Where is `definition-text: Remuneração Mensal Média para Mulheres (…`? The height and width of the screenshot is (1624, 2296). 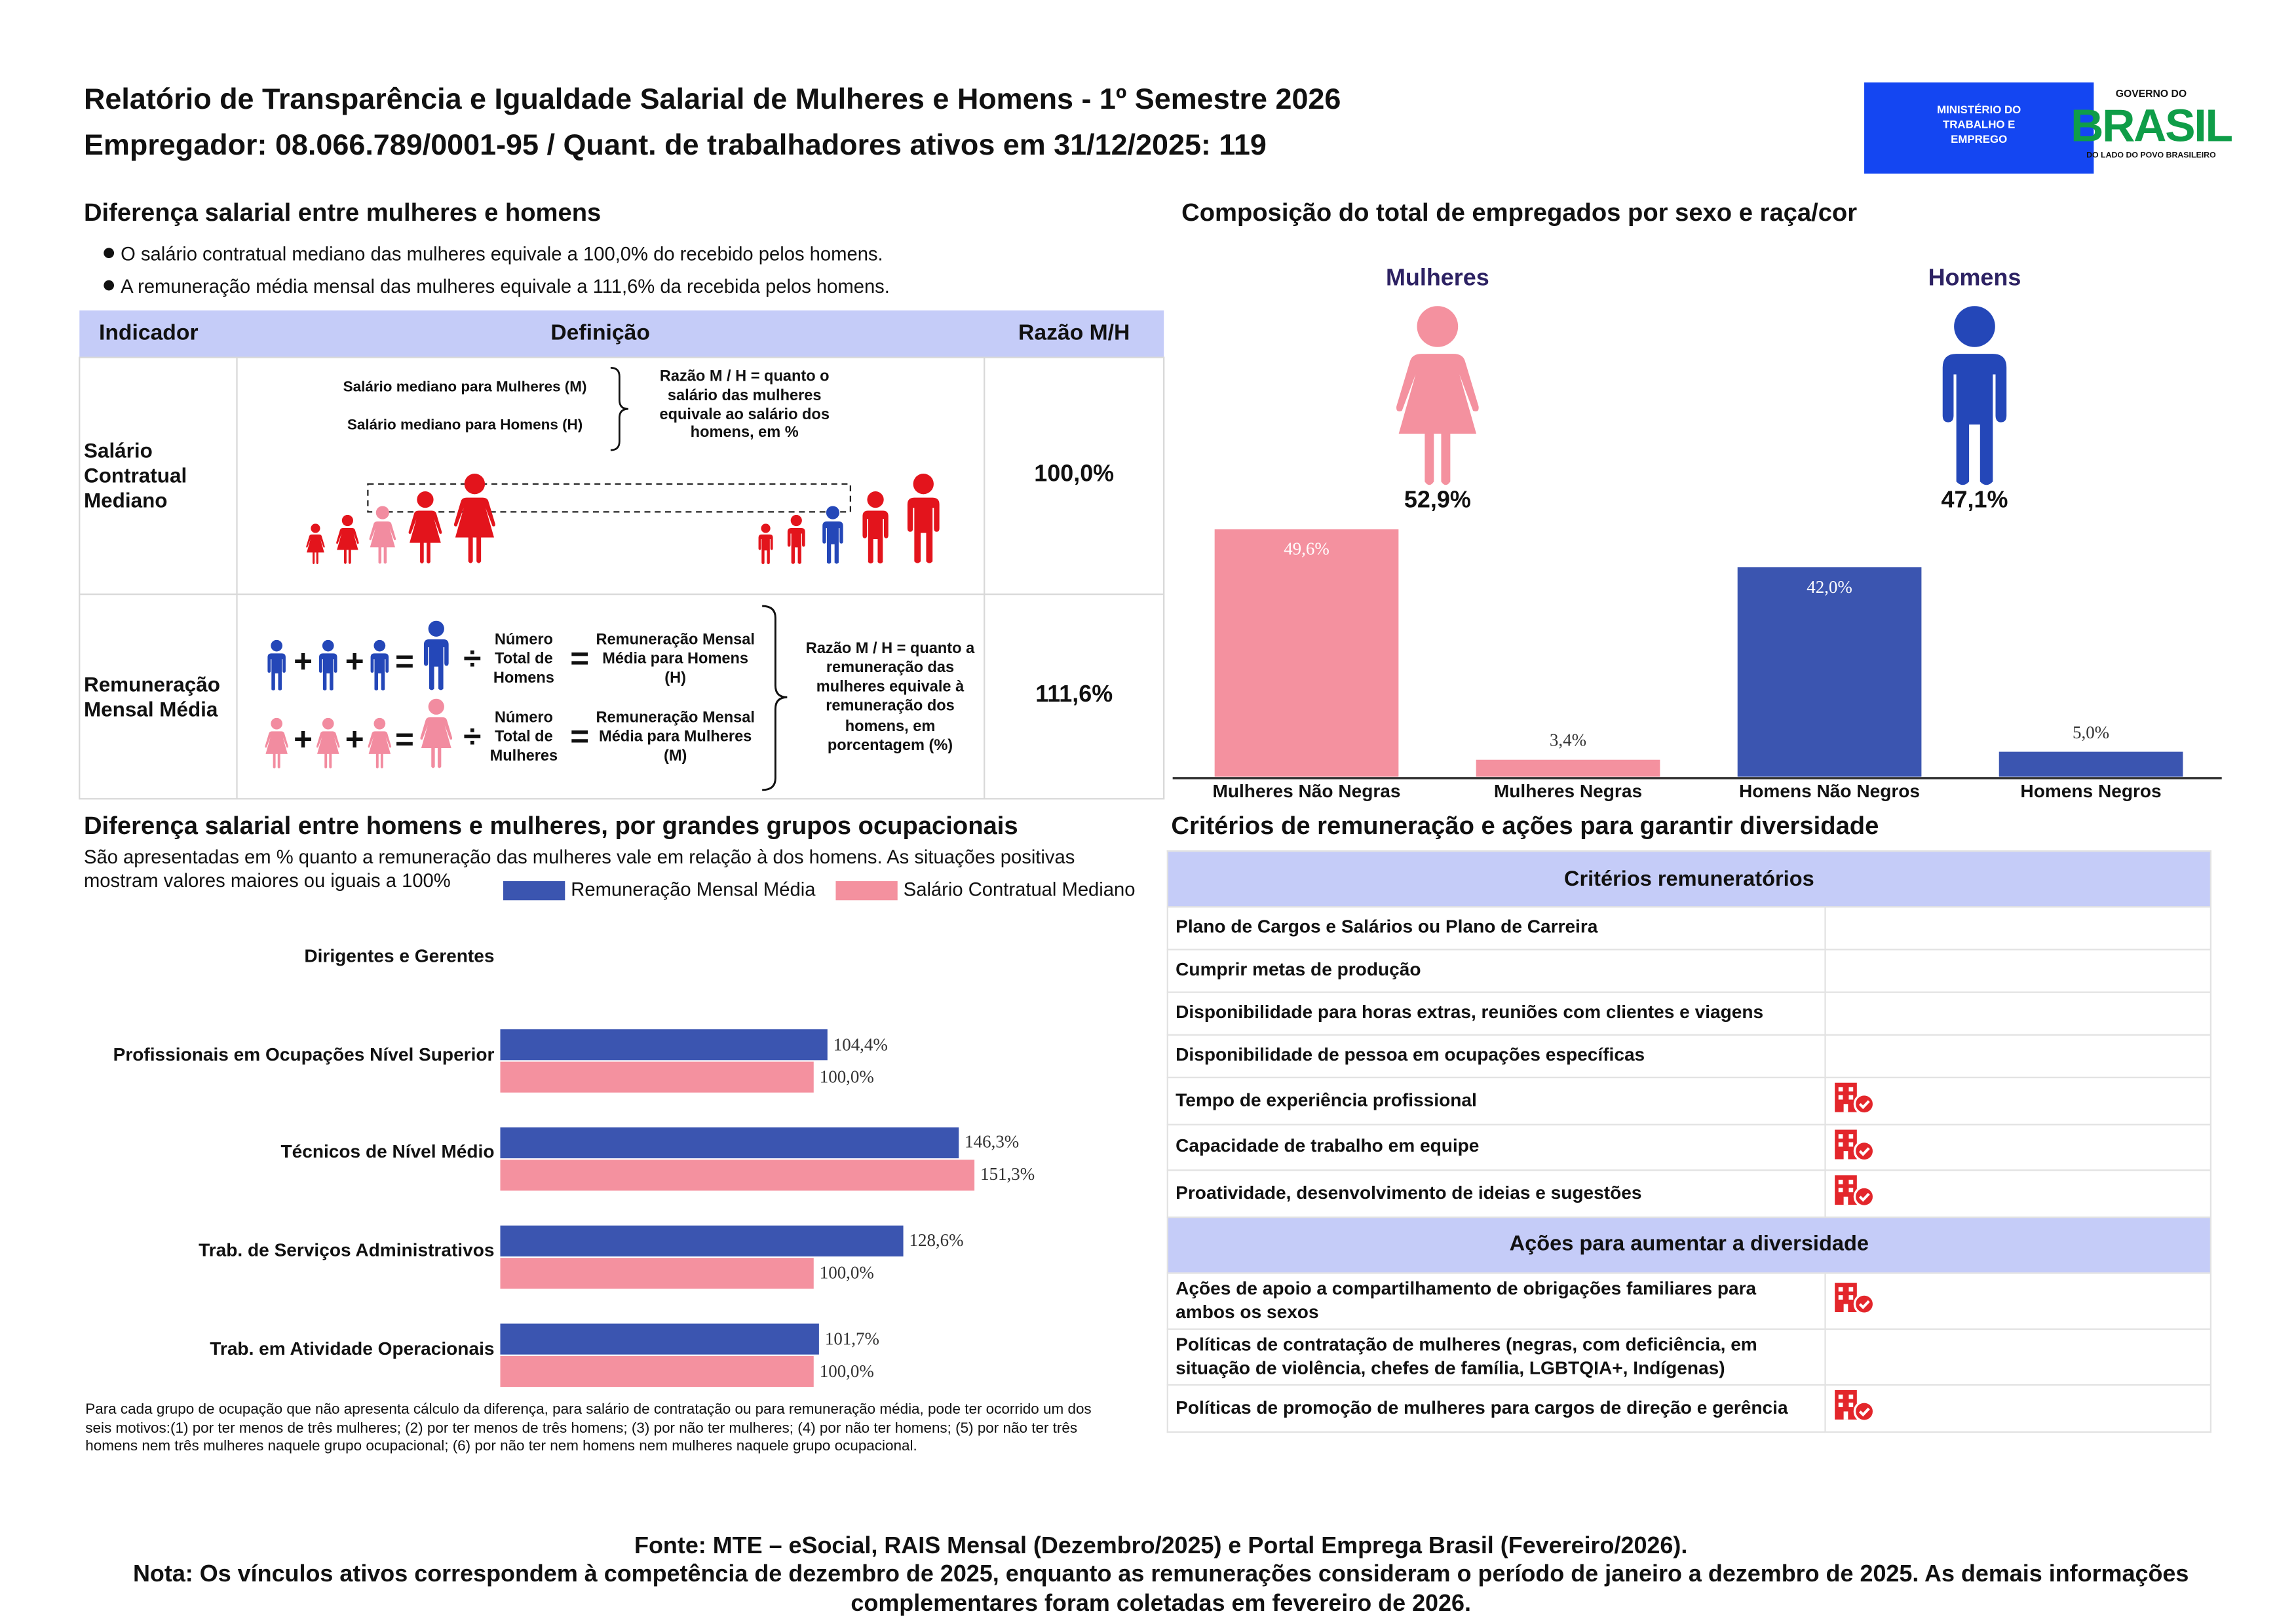
definition-text: Remuneração Mensal Média para Mulheres (… is located at coordinates (675, 737).